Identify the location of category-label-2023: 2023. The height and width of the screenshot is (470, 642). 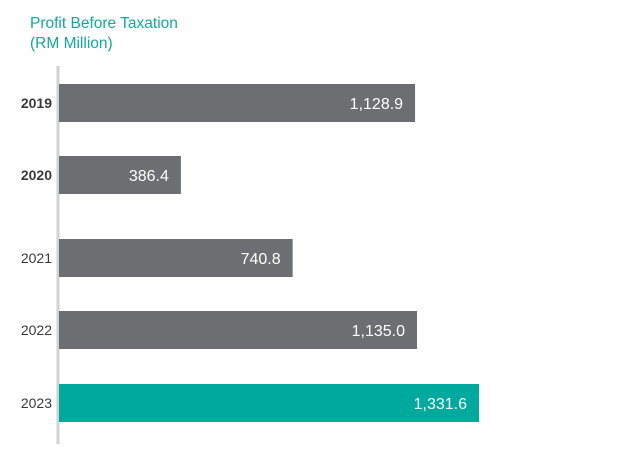
(36, 403).